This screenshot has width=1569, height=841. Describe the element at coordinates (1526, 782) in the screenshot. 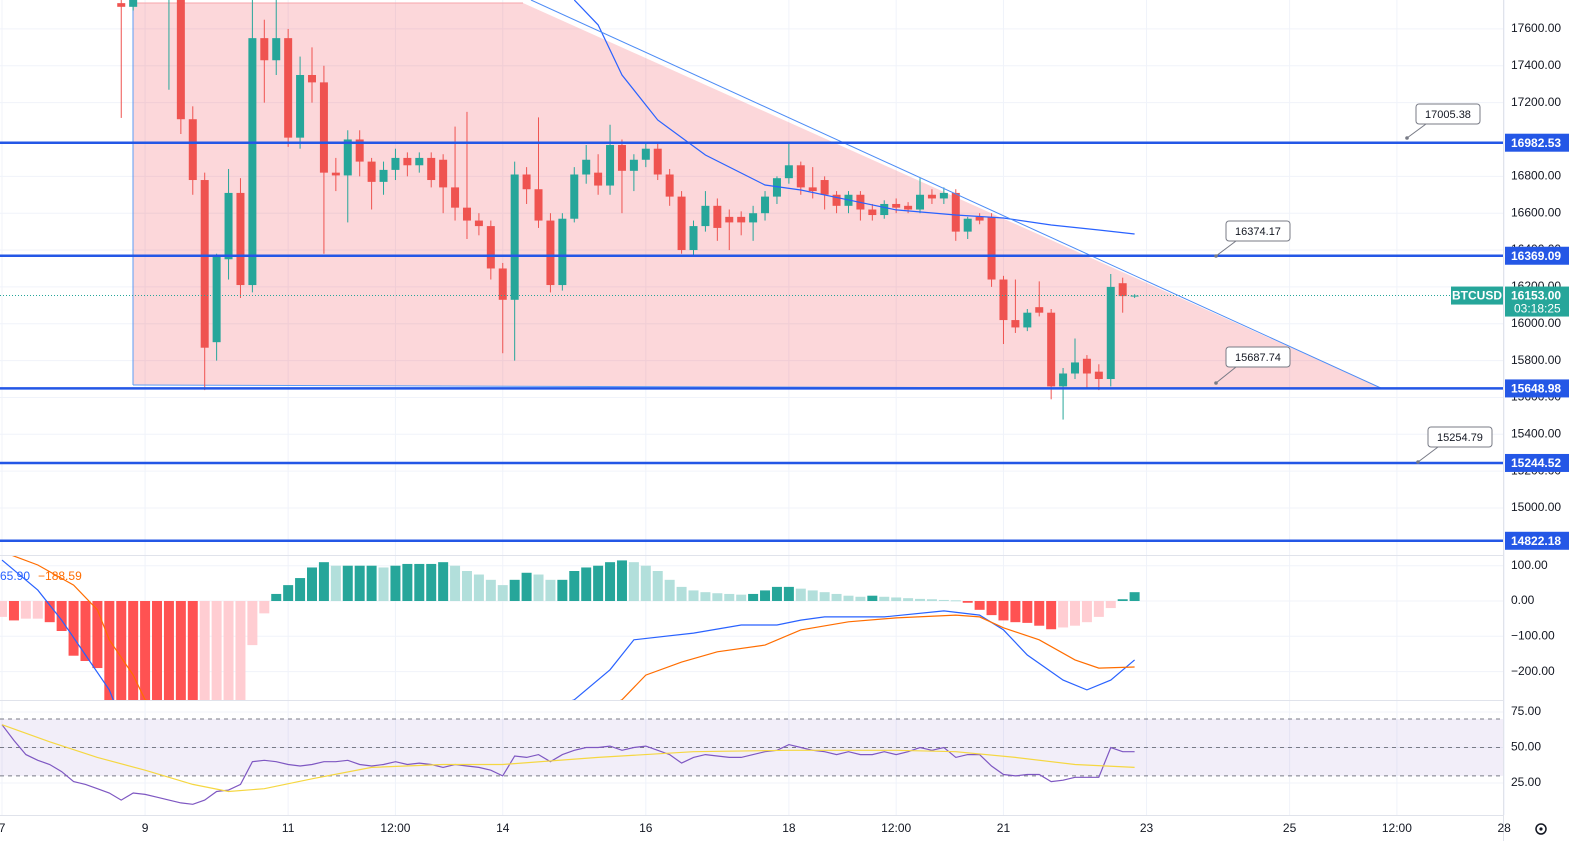

I see `y-tick-label: 25.00` at that location.